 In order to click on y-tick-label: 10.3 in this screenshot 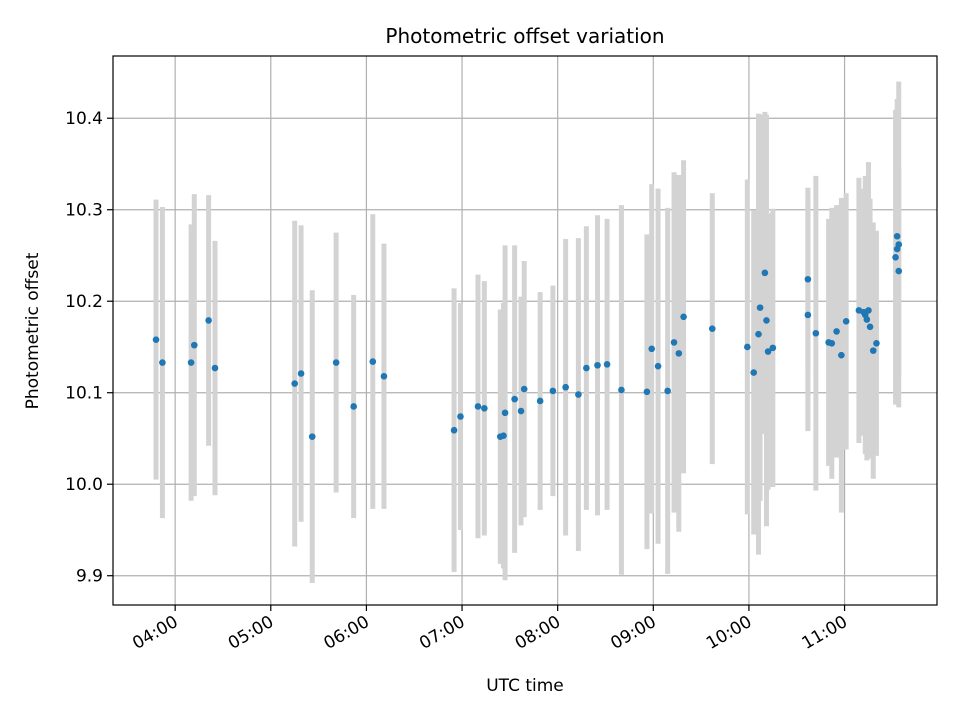, I will do `click(84, 211)`.